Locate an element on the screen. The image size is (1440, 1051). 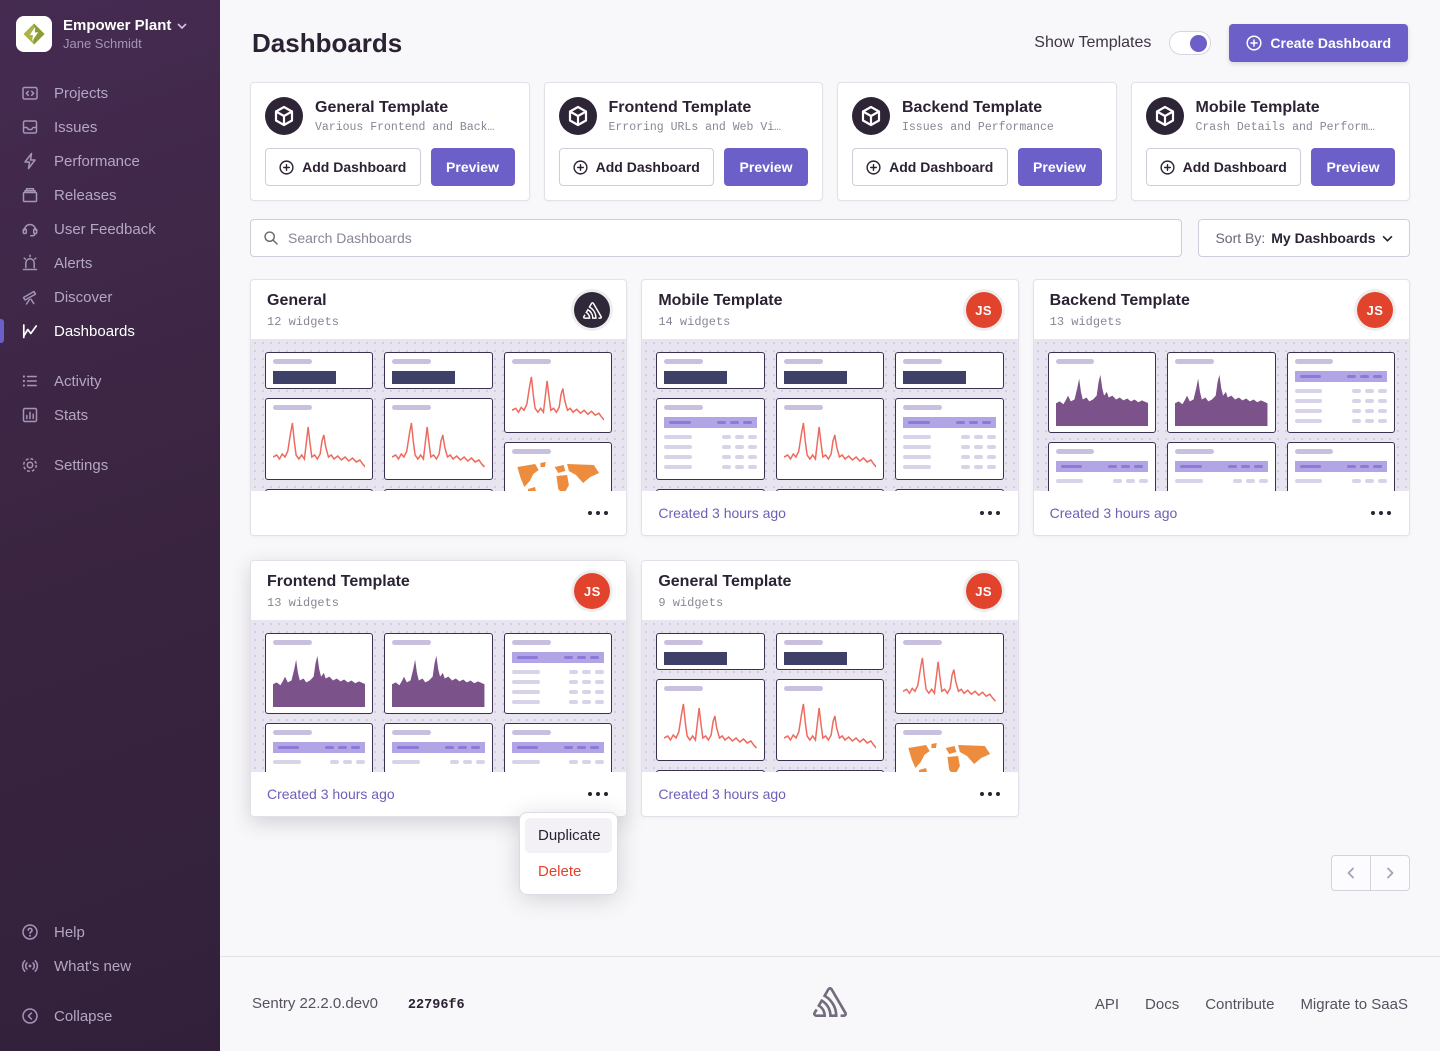
sidebar-item-projects: Projects is located at coordinates (110, 93).